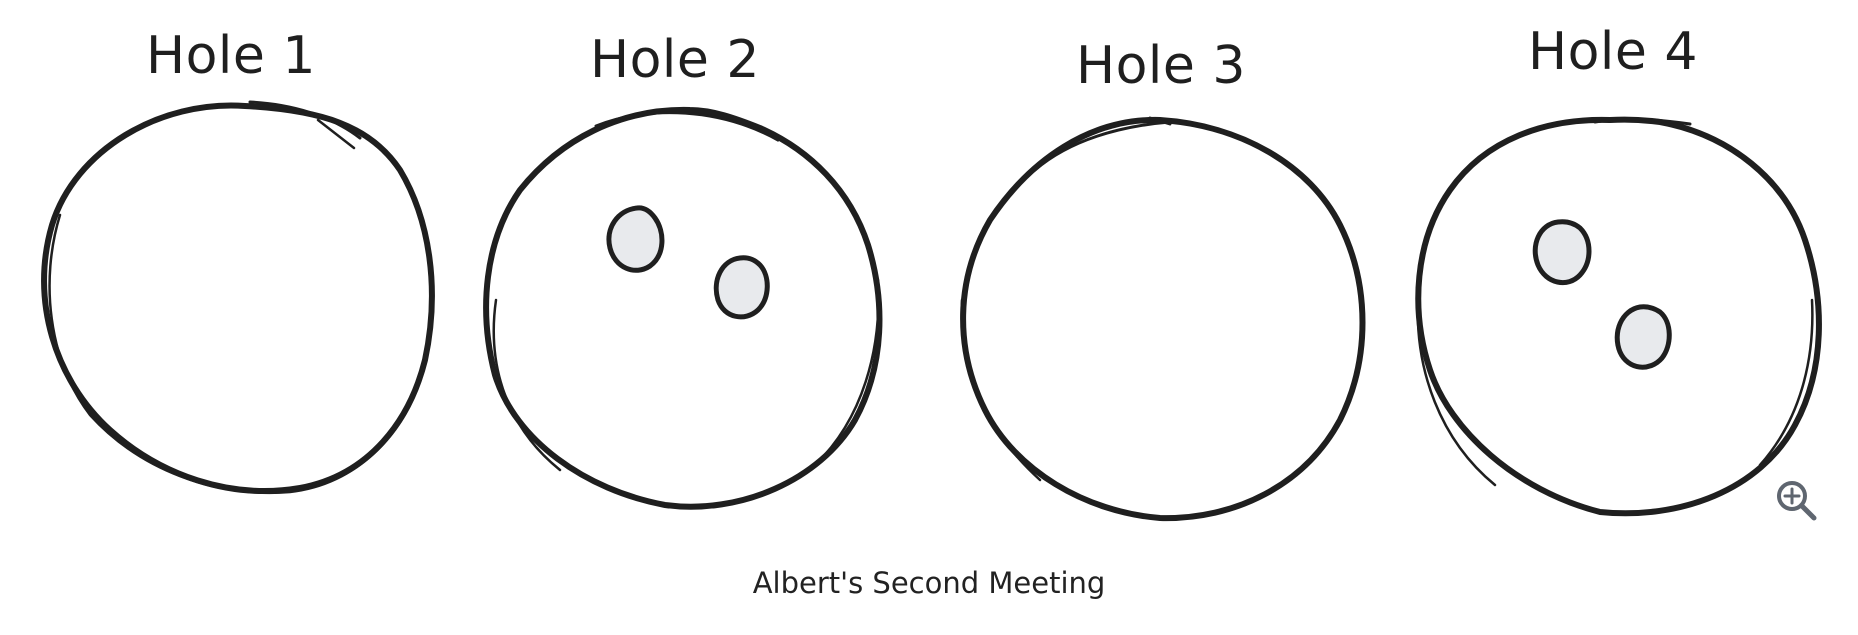 This screenshot has height=635, width=1858. I want to click on hole-2-title: Hole 2, so click(675, 60).